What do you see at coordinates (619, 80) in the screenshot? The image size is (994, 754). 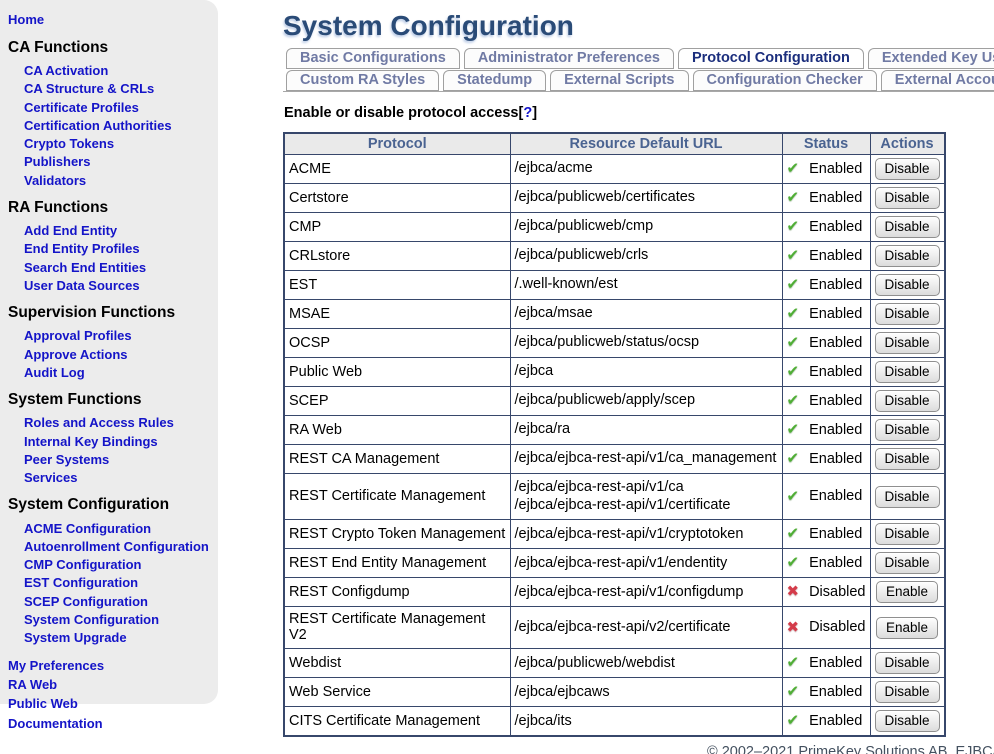 I see `tab-external-scripts: External Scripts` at bounding box center [619, 80].